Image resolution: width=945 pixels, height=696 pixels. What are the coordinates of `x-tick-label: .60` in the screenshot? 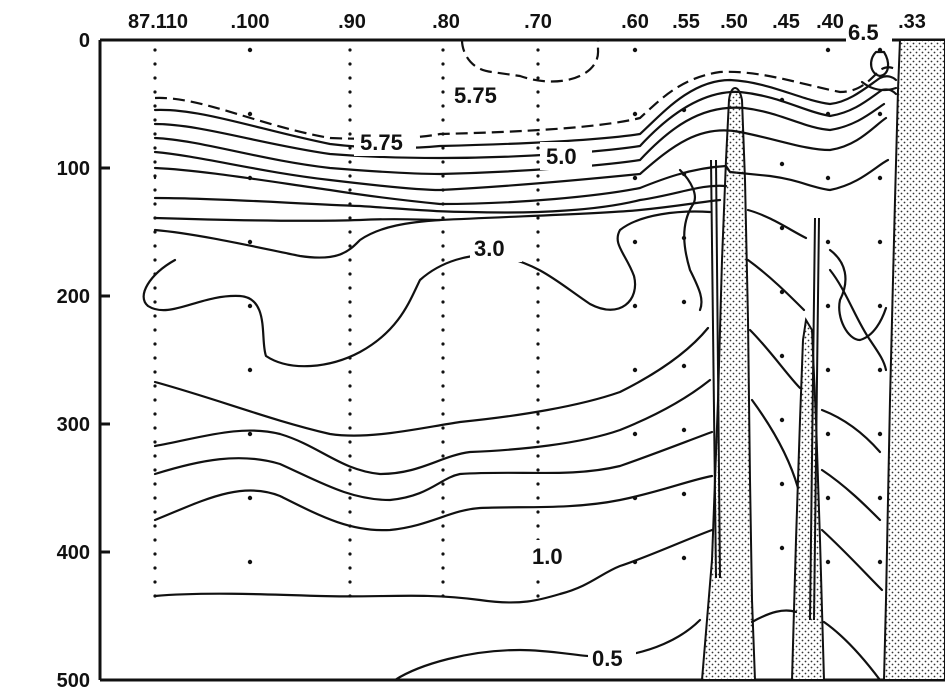 It's located at (635, 22).